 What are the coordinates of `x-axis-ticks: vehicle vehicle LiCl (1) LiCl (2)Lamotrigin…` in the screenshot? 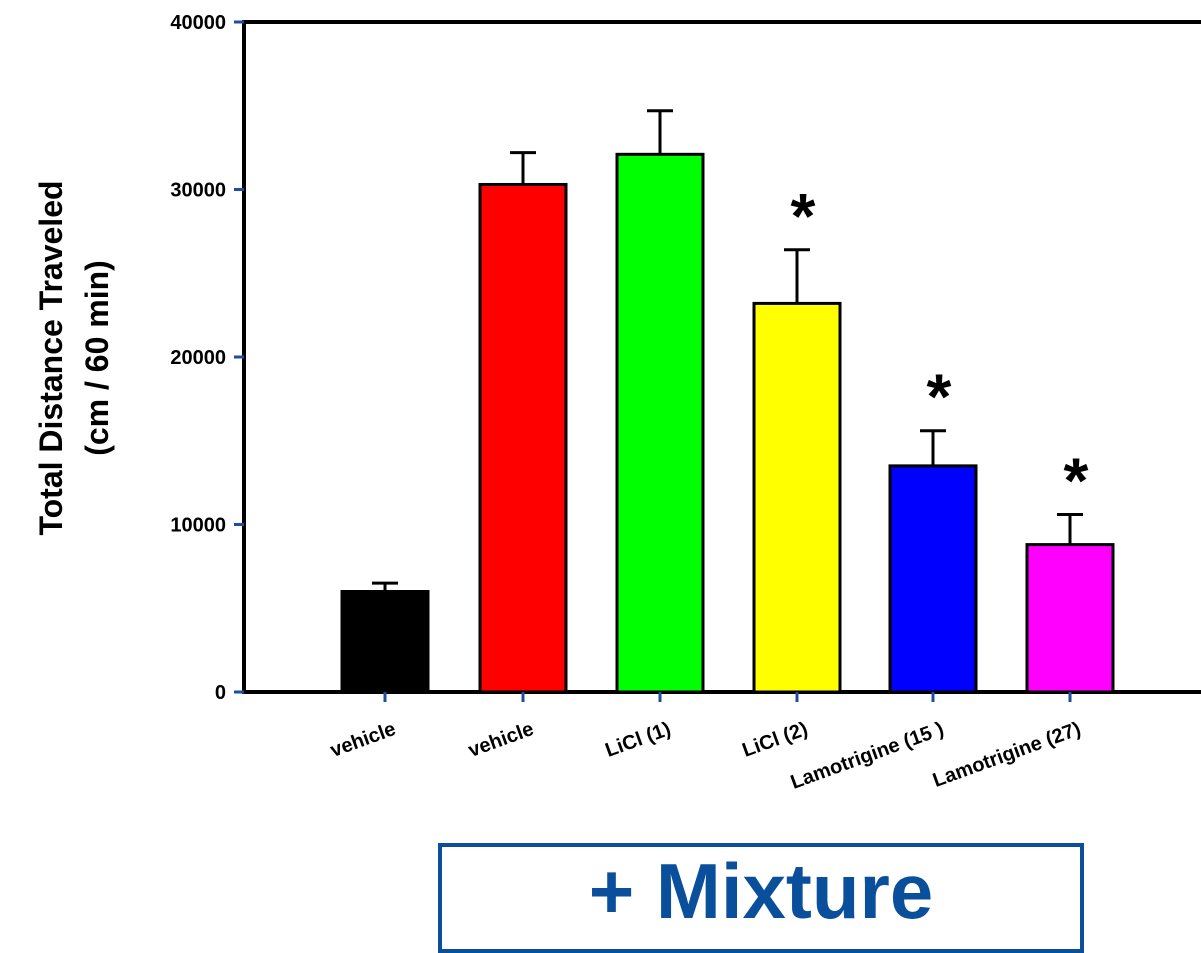 It's located at (705, 743).